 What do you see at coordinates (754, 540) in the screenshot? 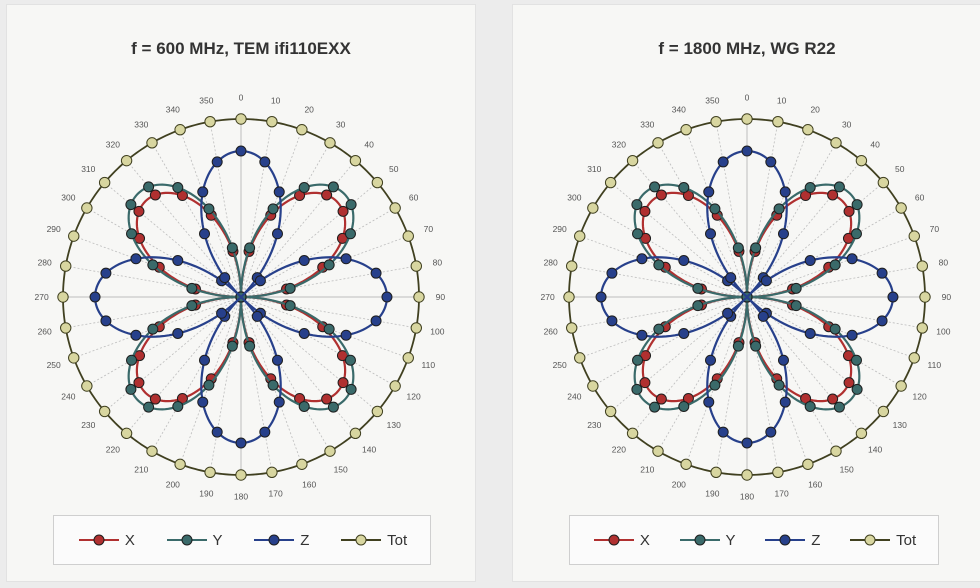
I see `legend-1800mhz: X Y Z Tot` at bounding box center [754, 540].